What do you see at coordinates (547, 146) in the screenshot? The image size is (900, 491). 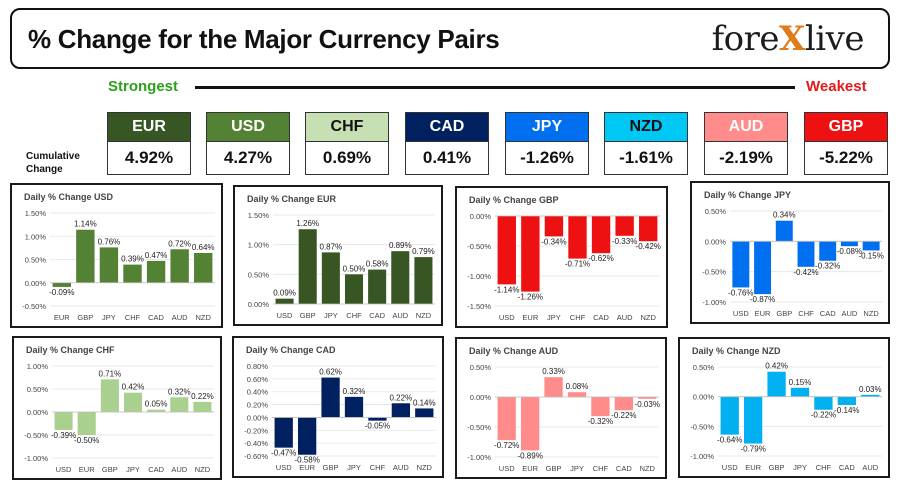 I see `cumulative-jpy: JPY -1.26%` at bounding box center [547, 146].